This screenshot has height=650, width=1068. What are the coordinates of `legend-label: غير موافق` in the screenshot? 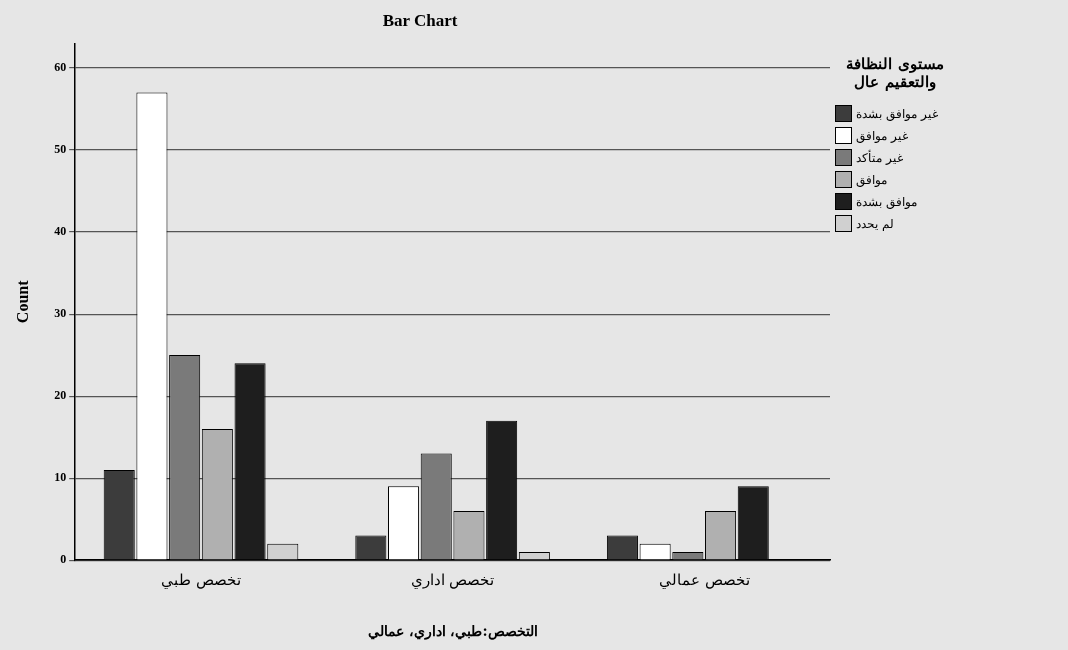 It's located at (882, 135).